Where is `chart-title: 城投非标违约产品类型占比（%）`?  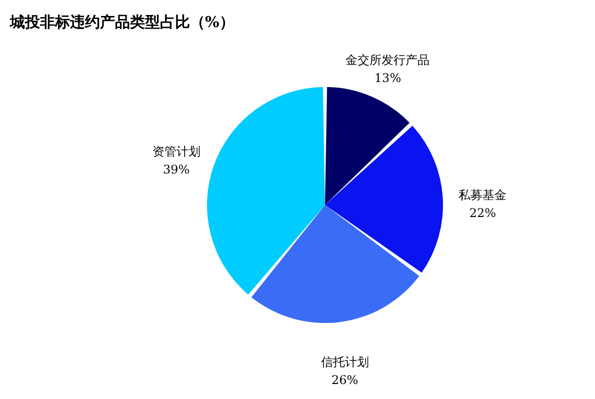 chart-title: 城投非标违约产品类型占比（%） is located at coordinates (121, 22).